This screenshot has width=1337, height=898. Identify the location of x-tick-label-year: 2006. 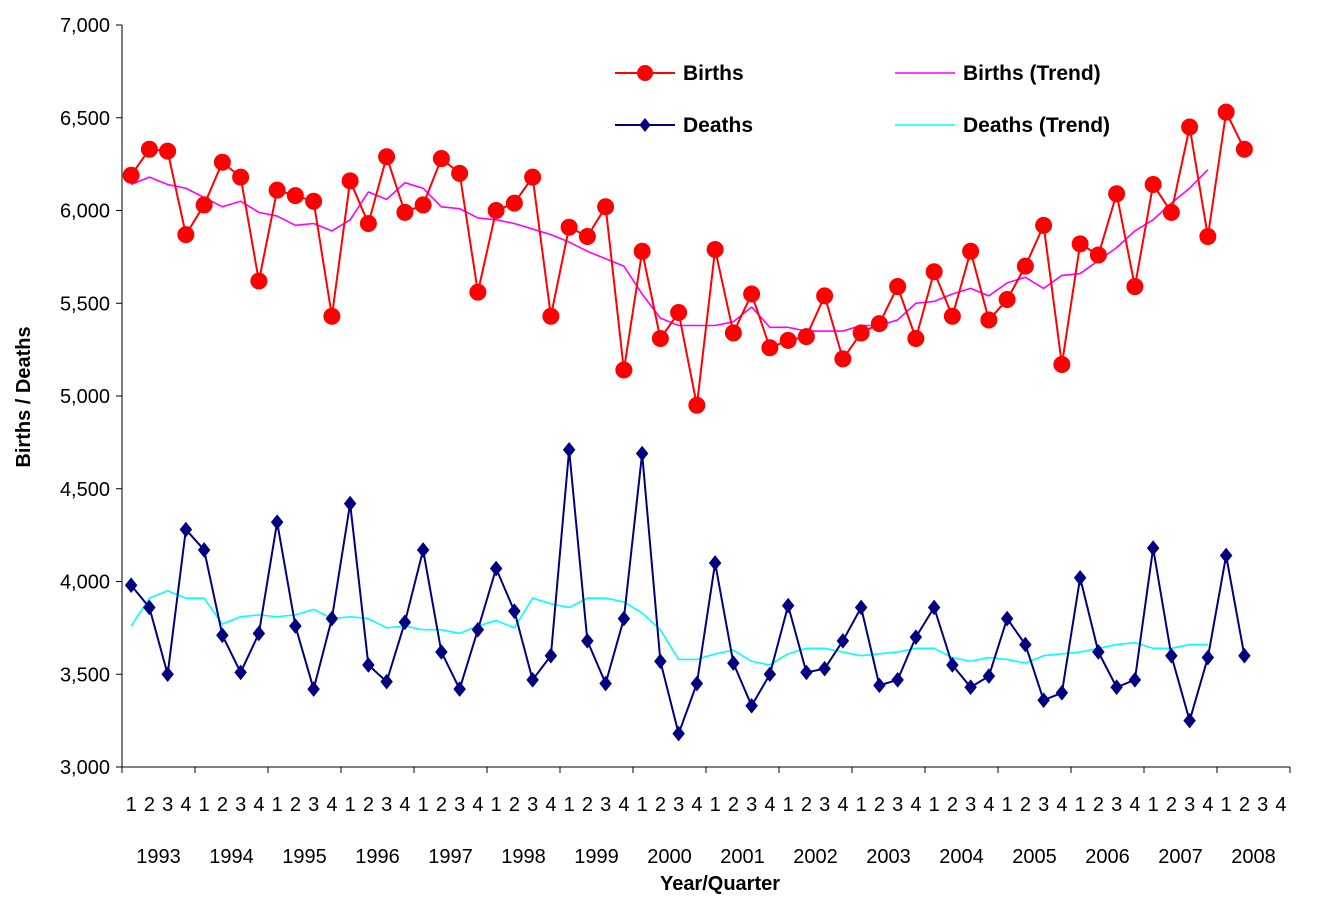
(1107, 857).